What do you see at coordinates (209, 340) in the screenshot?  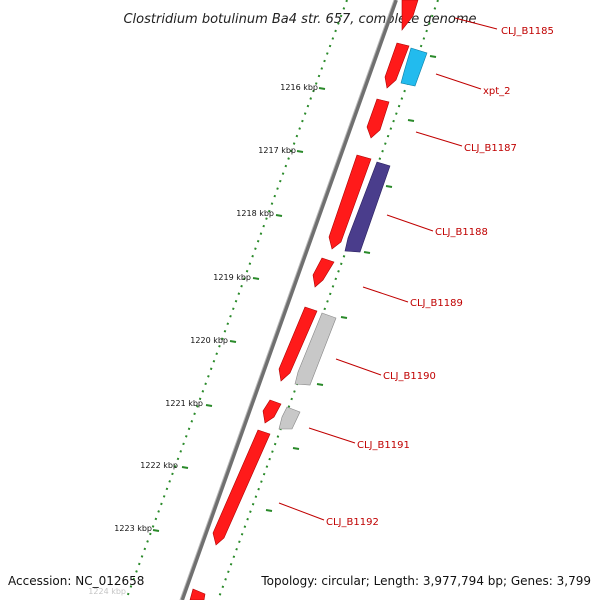 I see `kbp-label: 1220 kbp` at bounding box center [209, 340].